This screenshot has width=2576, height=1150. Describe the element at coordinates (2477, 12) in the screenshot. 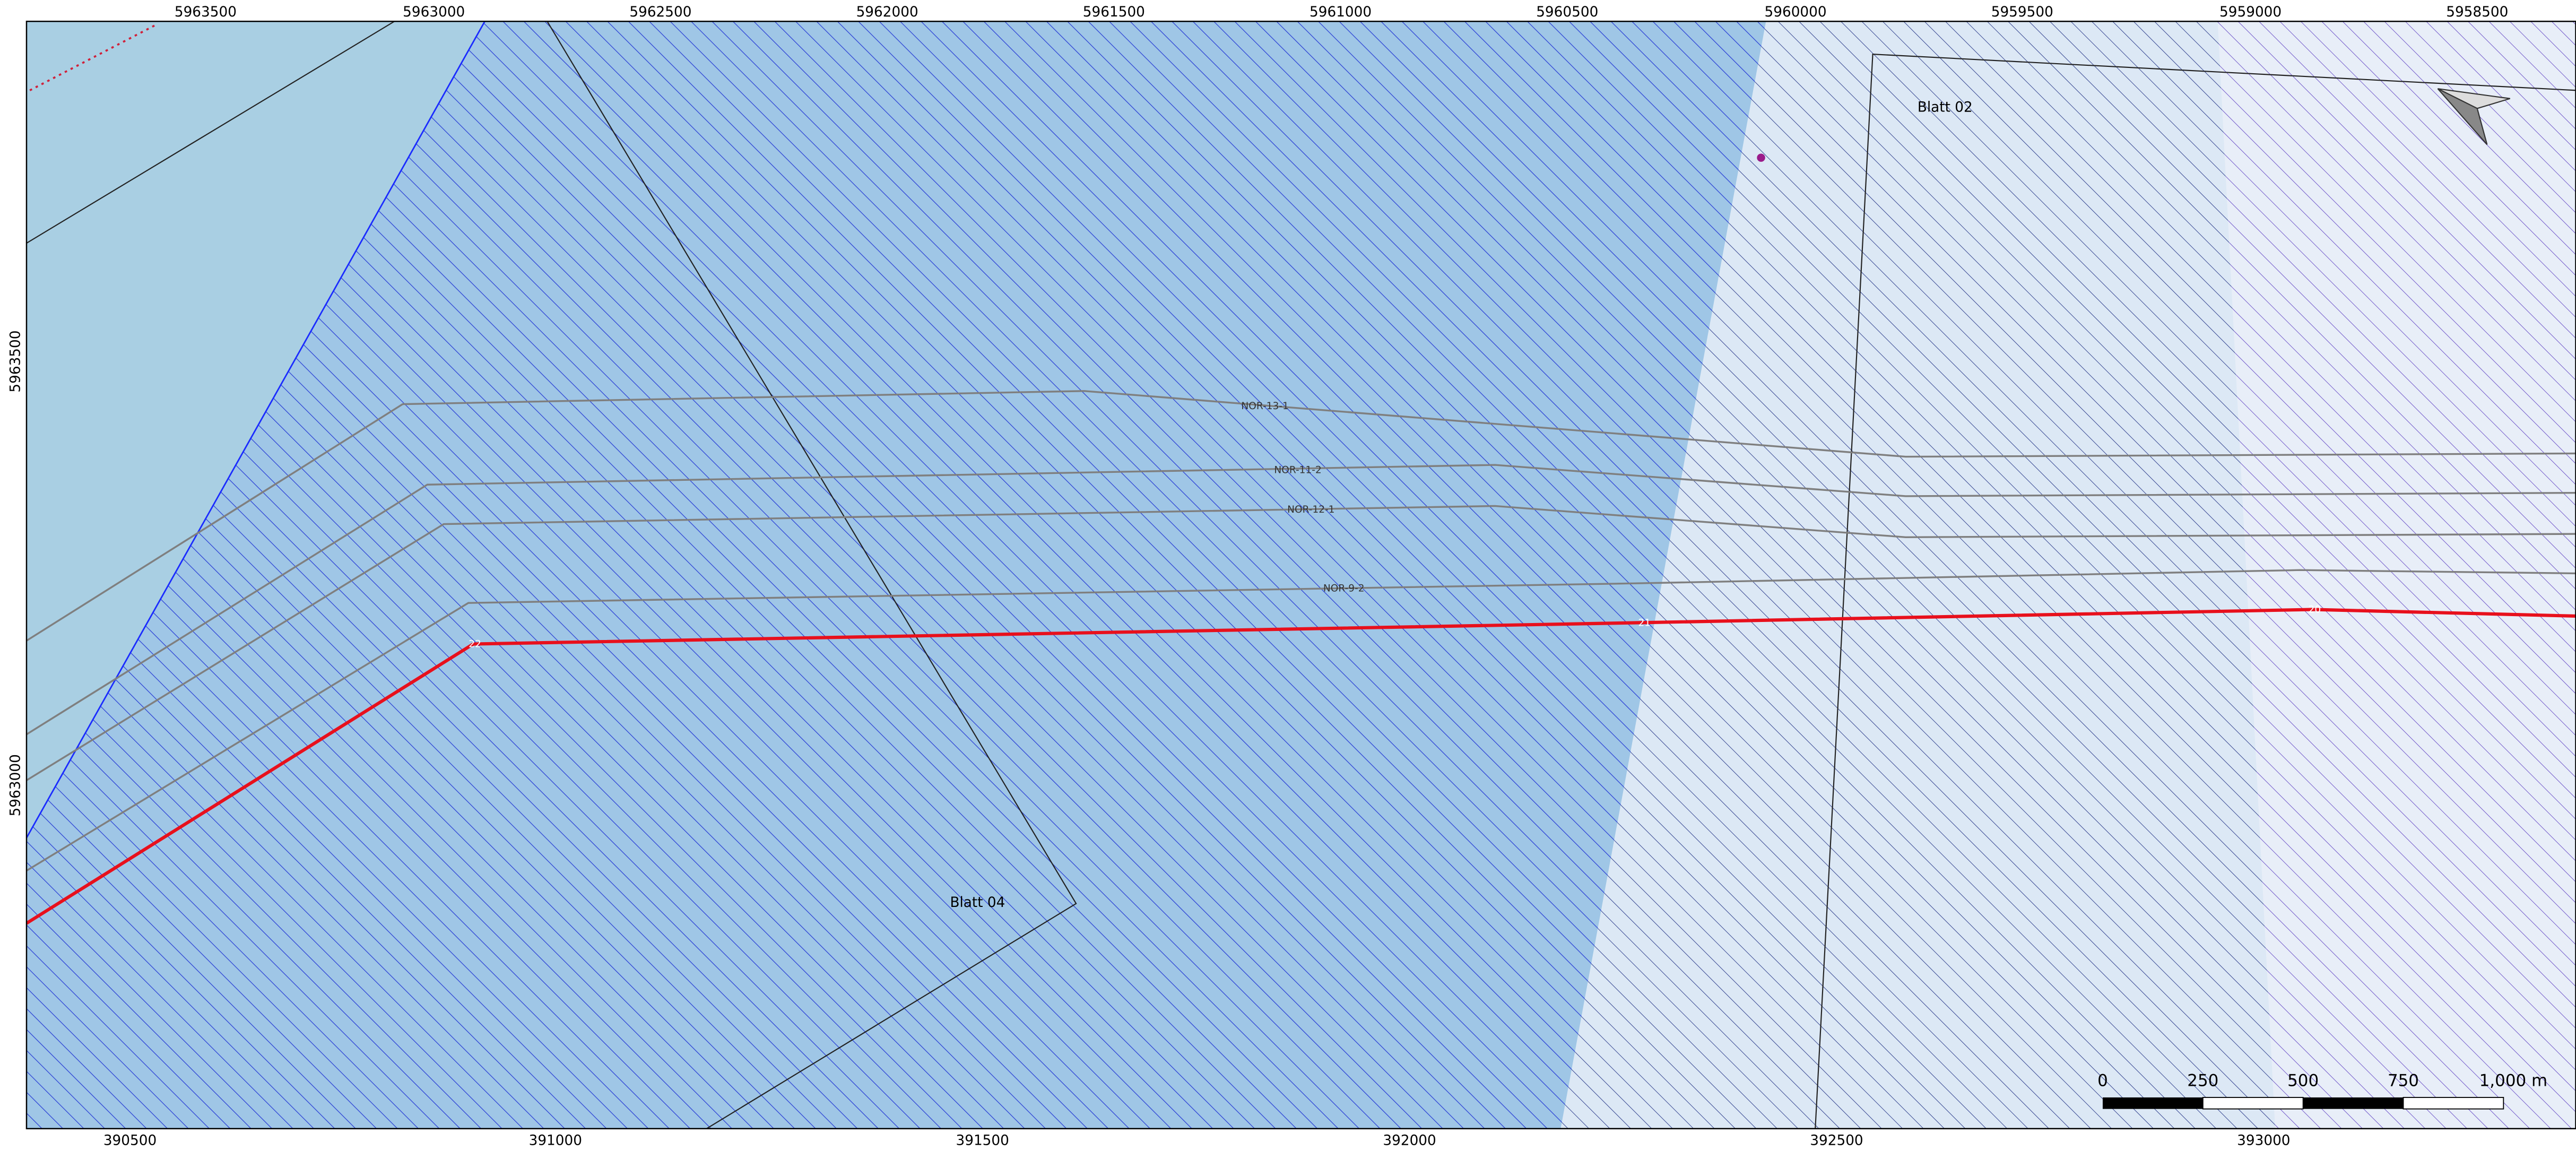

I see `coordinate-label: 5958500` at that location.